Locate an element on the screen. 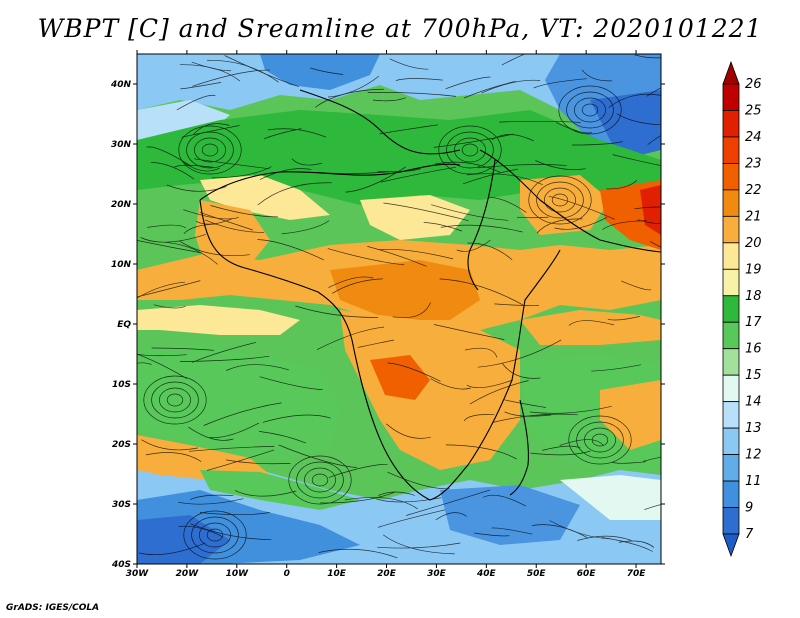 The image size is (800, 618). colorbar-label: 19 is located at coordinates (753, 269).